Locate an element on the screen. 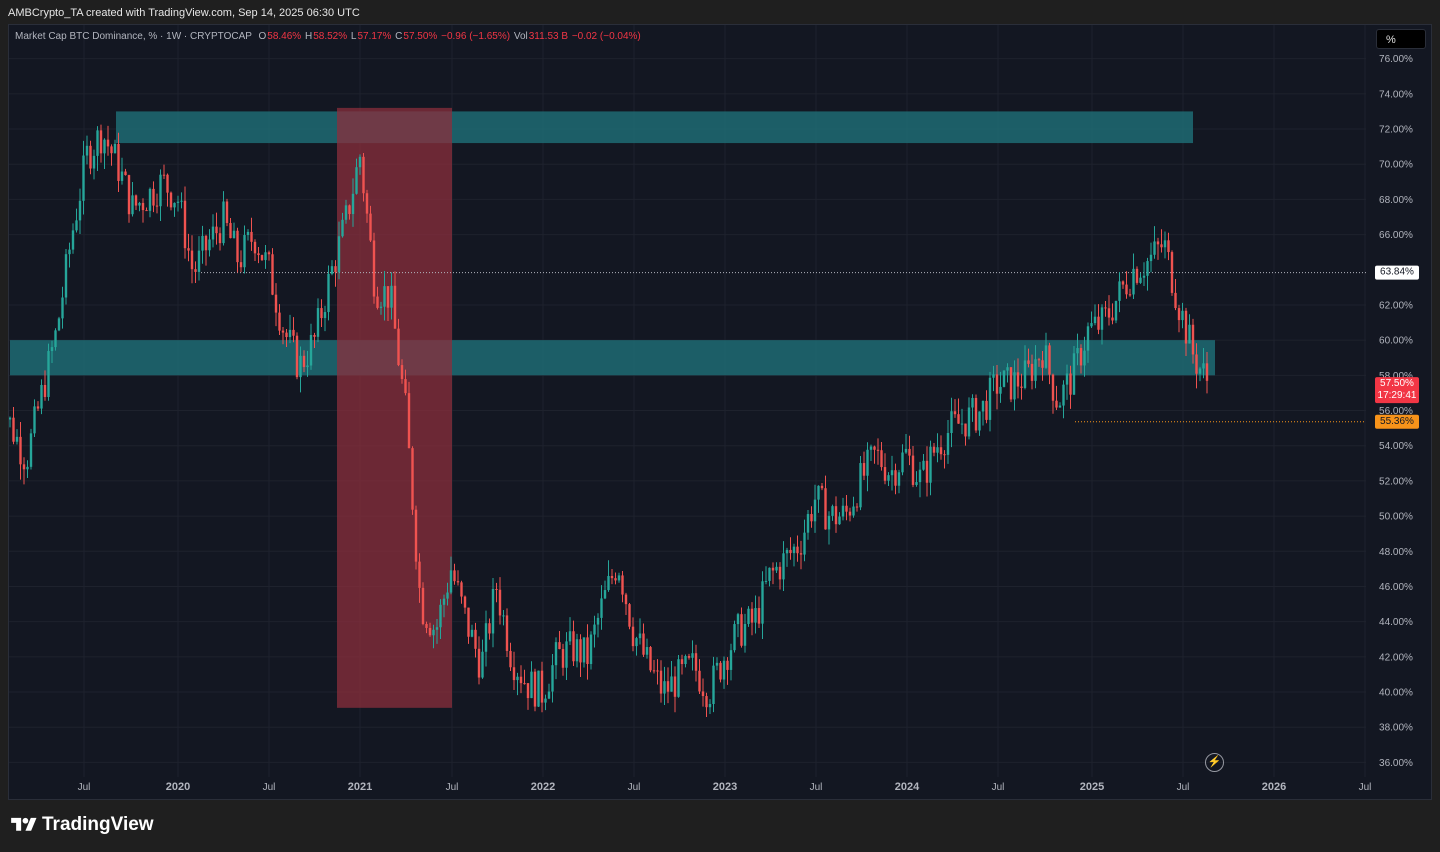 The height and width of the screenshot is (852, 1440). legend-vol-value: 311.53 B is located at coordinates (548, 36).